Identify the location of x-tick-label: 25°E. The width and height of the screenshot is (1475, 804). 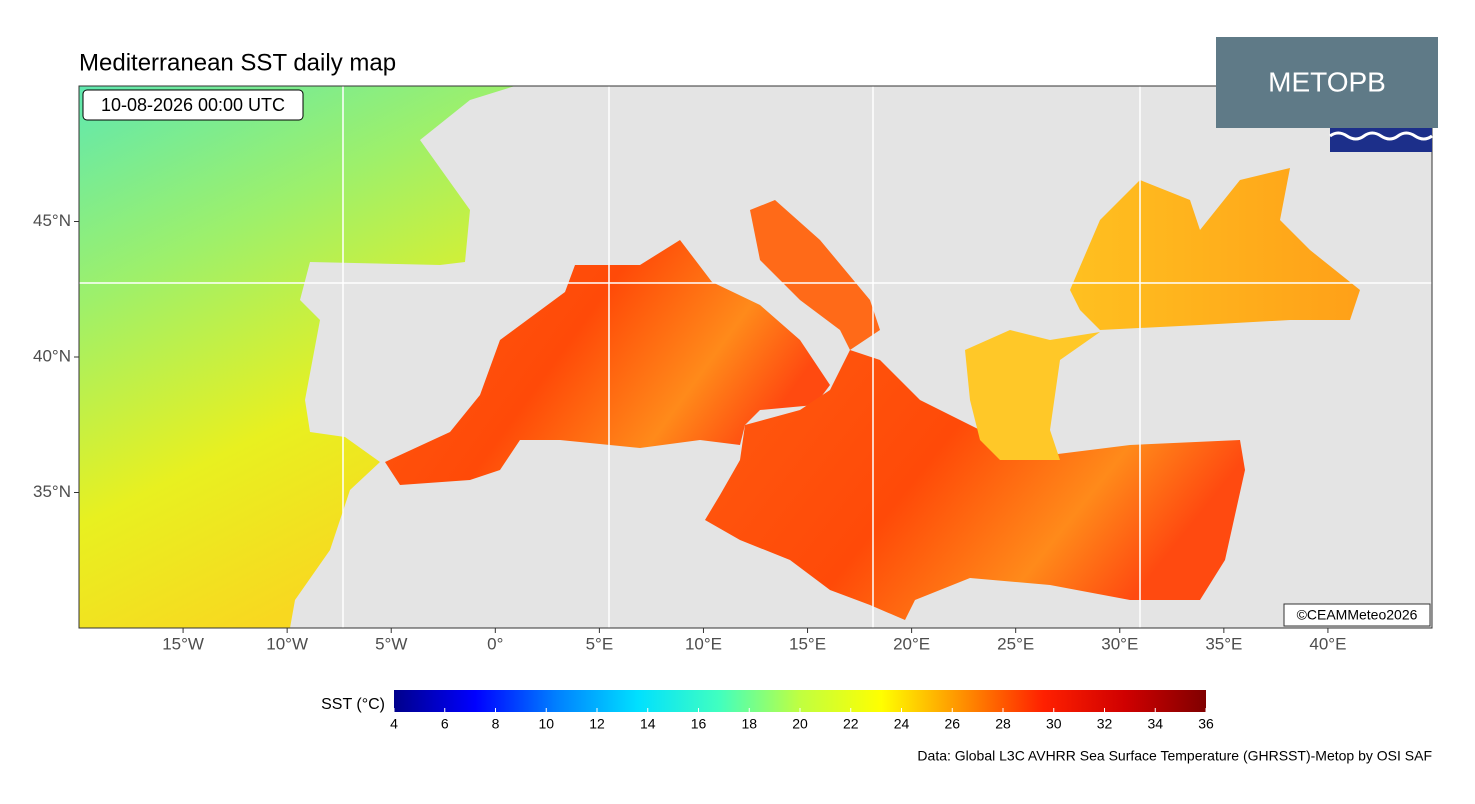
(1015, 643).